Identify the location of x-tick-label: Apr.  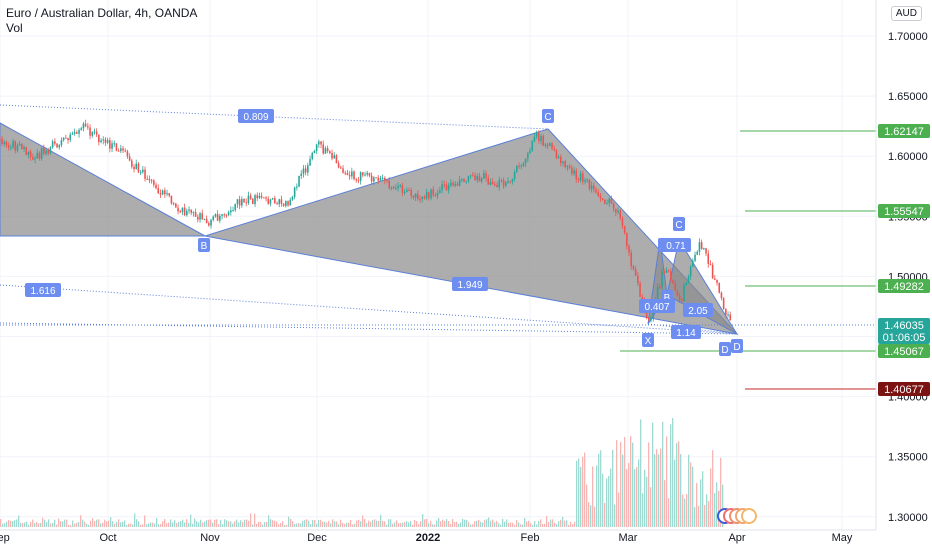
(736, 538).